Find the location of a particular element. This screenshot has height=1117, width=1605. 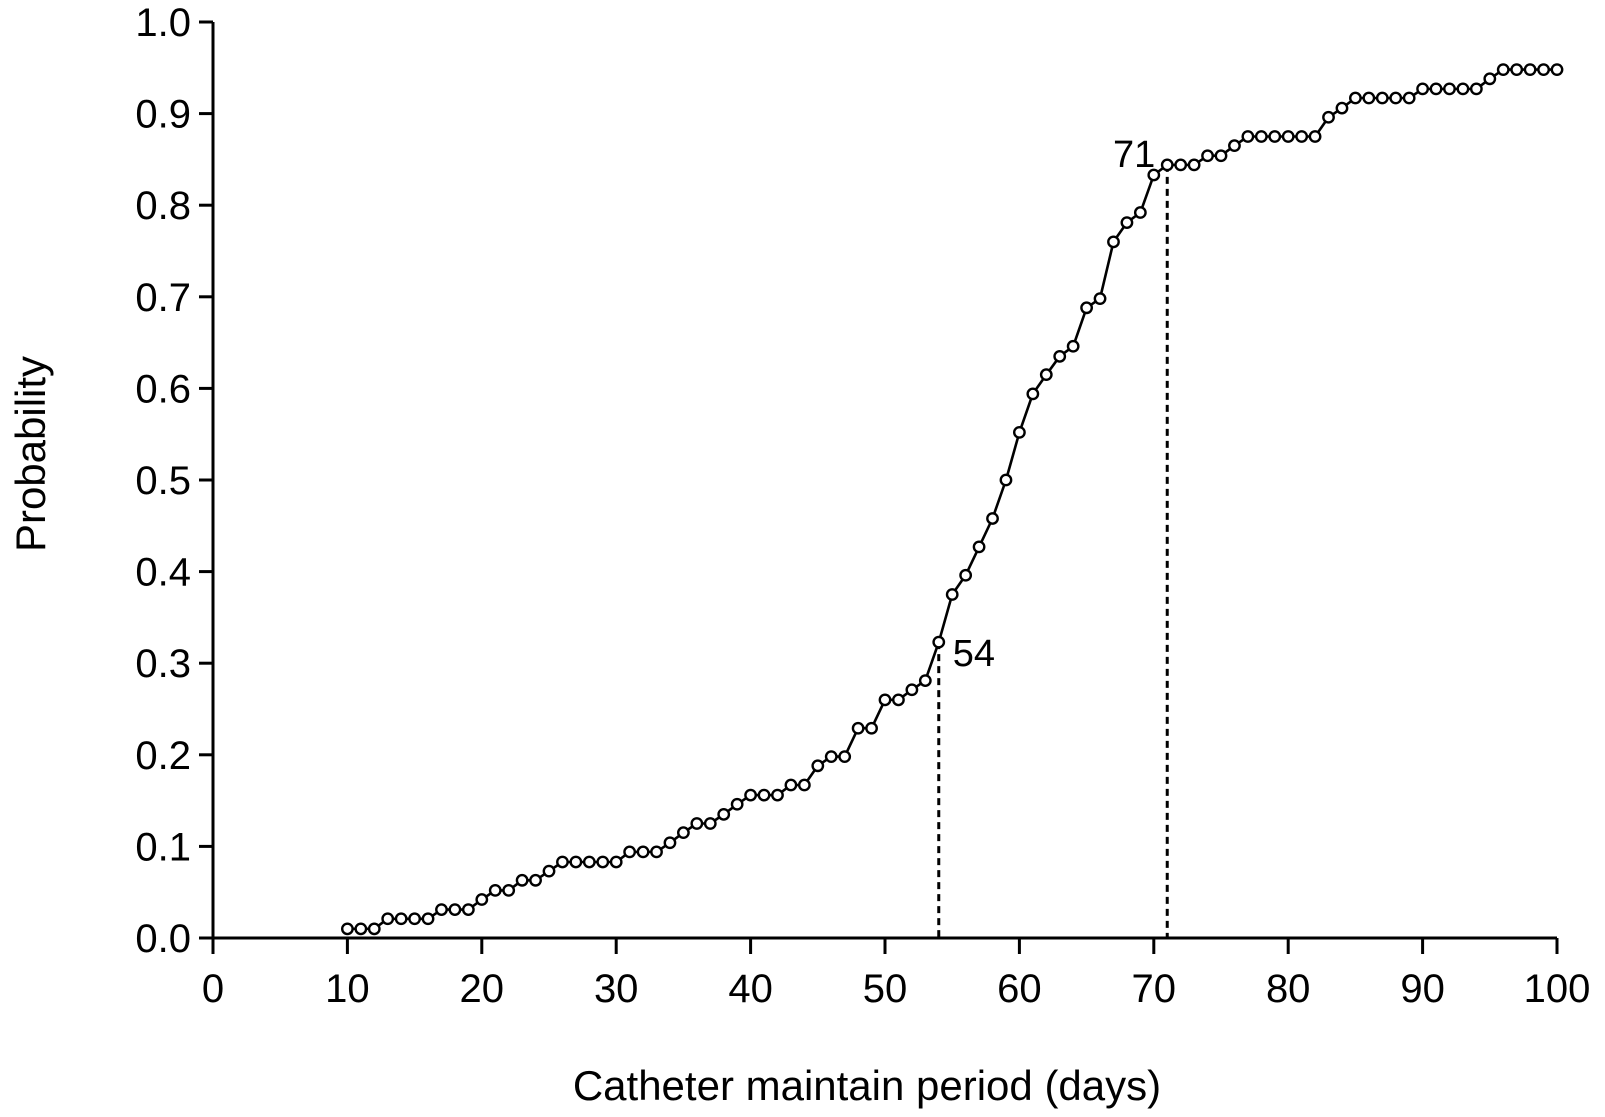

x-tick-label: 10 is located at coordinates (347, 989).